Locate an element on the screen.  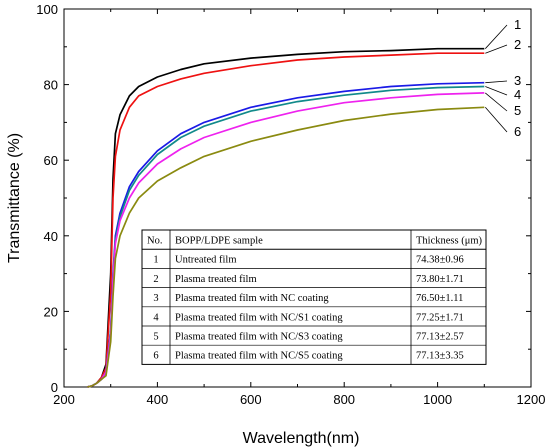
y-tick-label: 40 is located at coordinates (51, 236).